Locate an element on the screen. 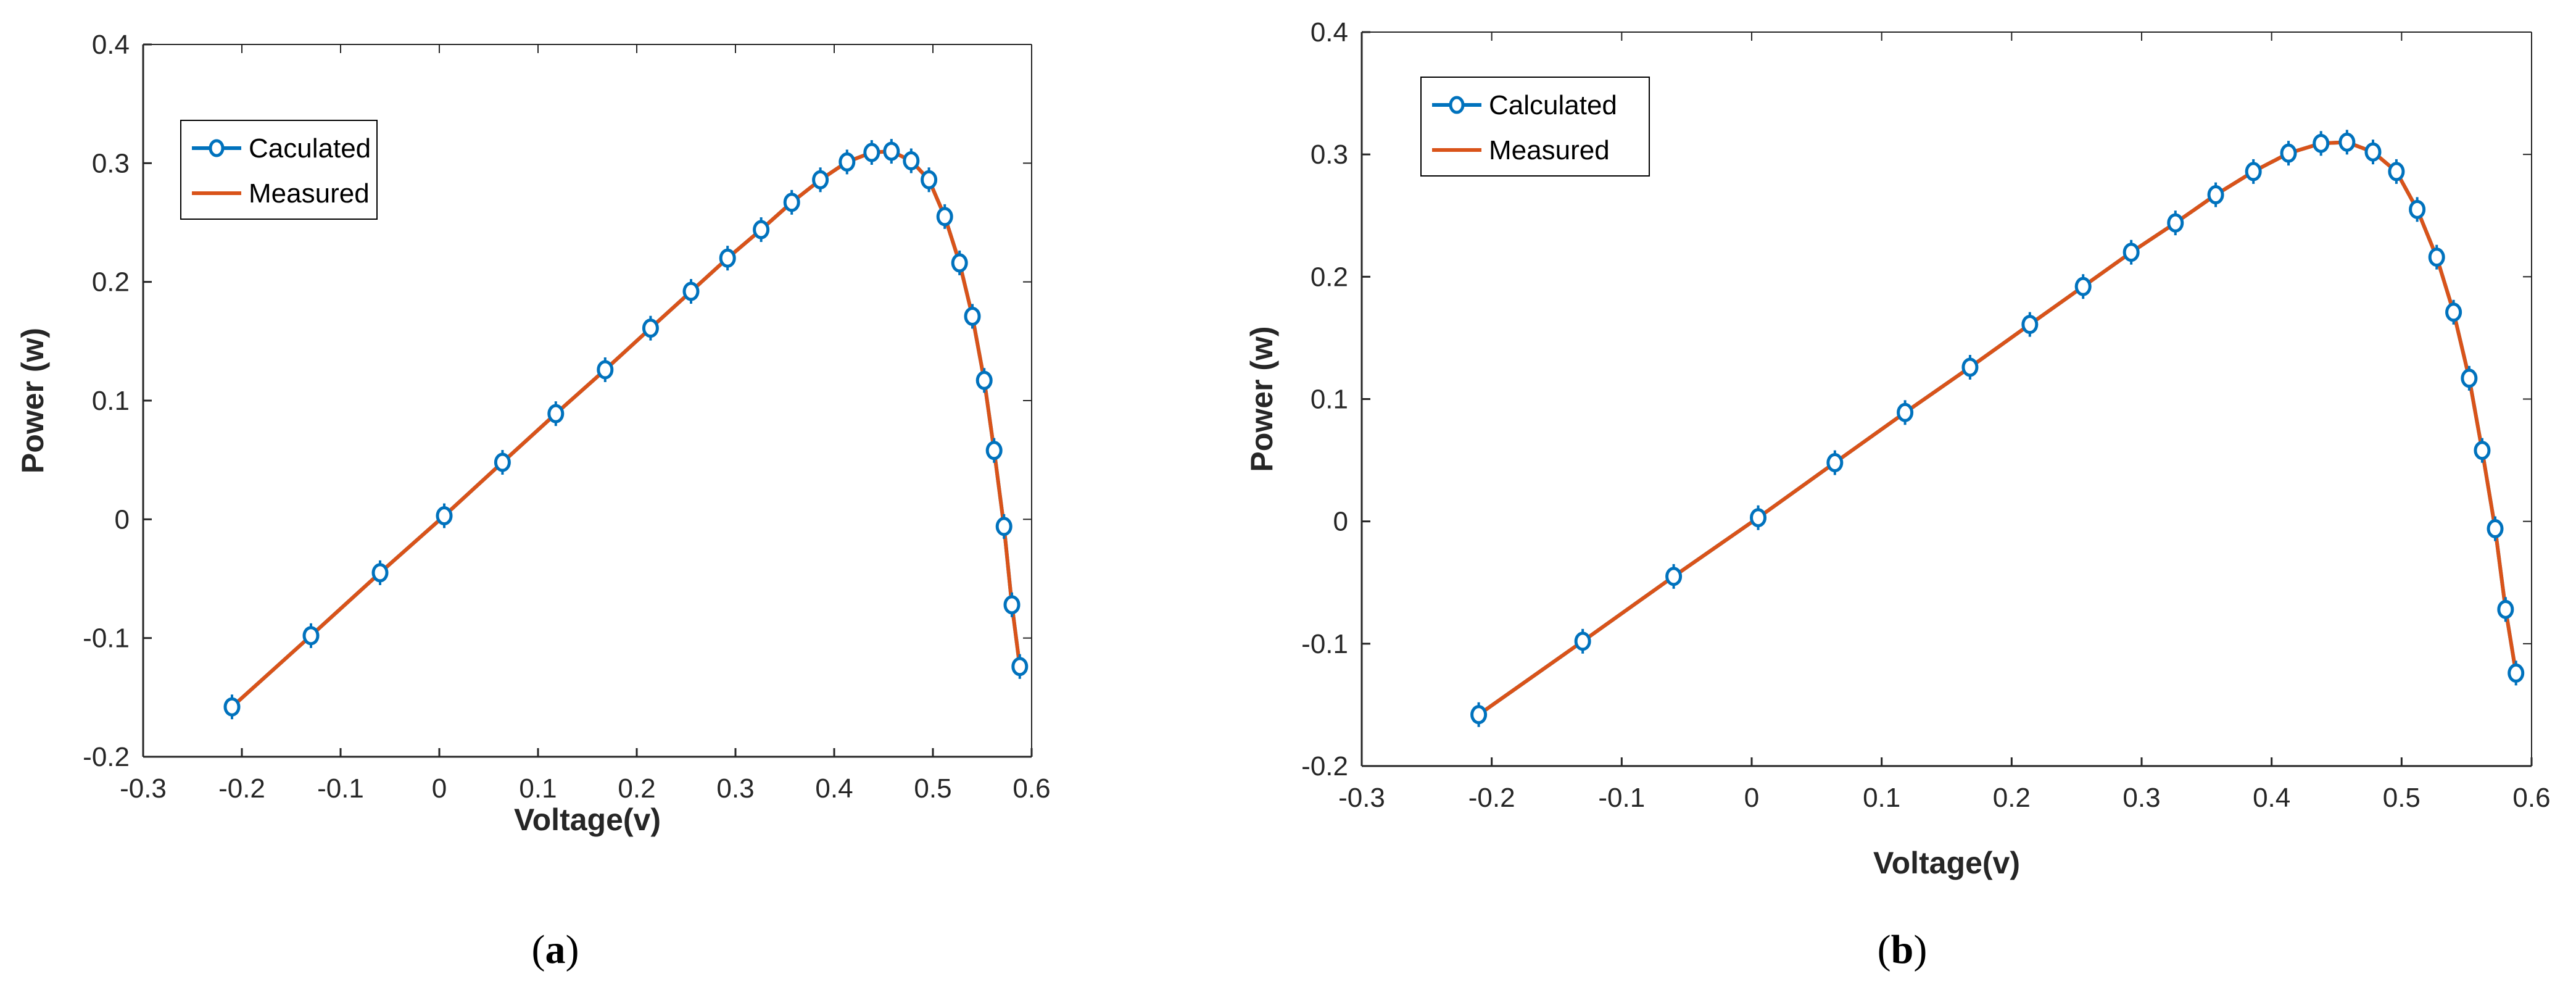 This screenshot has width=2576, height=987. panel-b-x-tick-label: -0.3 is located at coordinates (1362, 798).